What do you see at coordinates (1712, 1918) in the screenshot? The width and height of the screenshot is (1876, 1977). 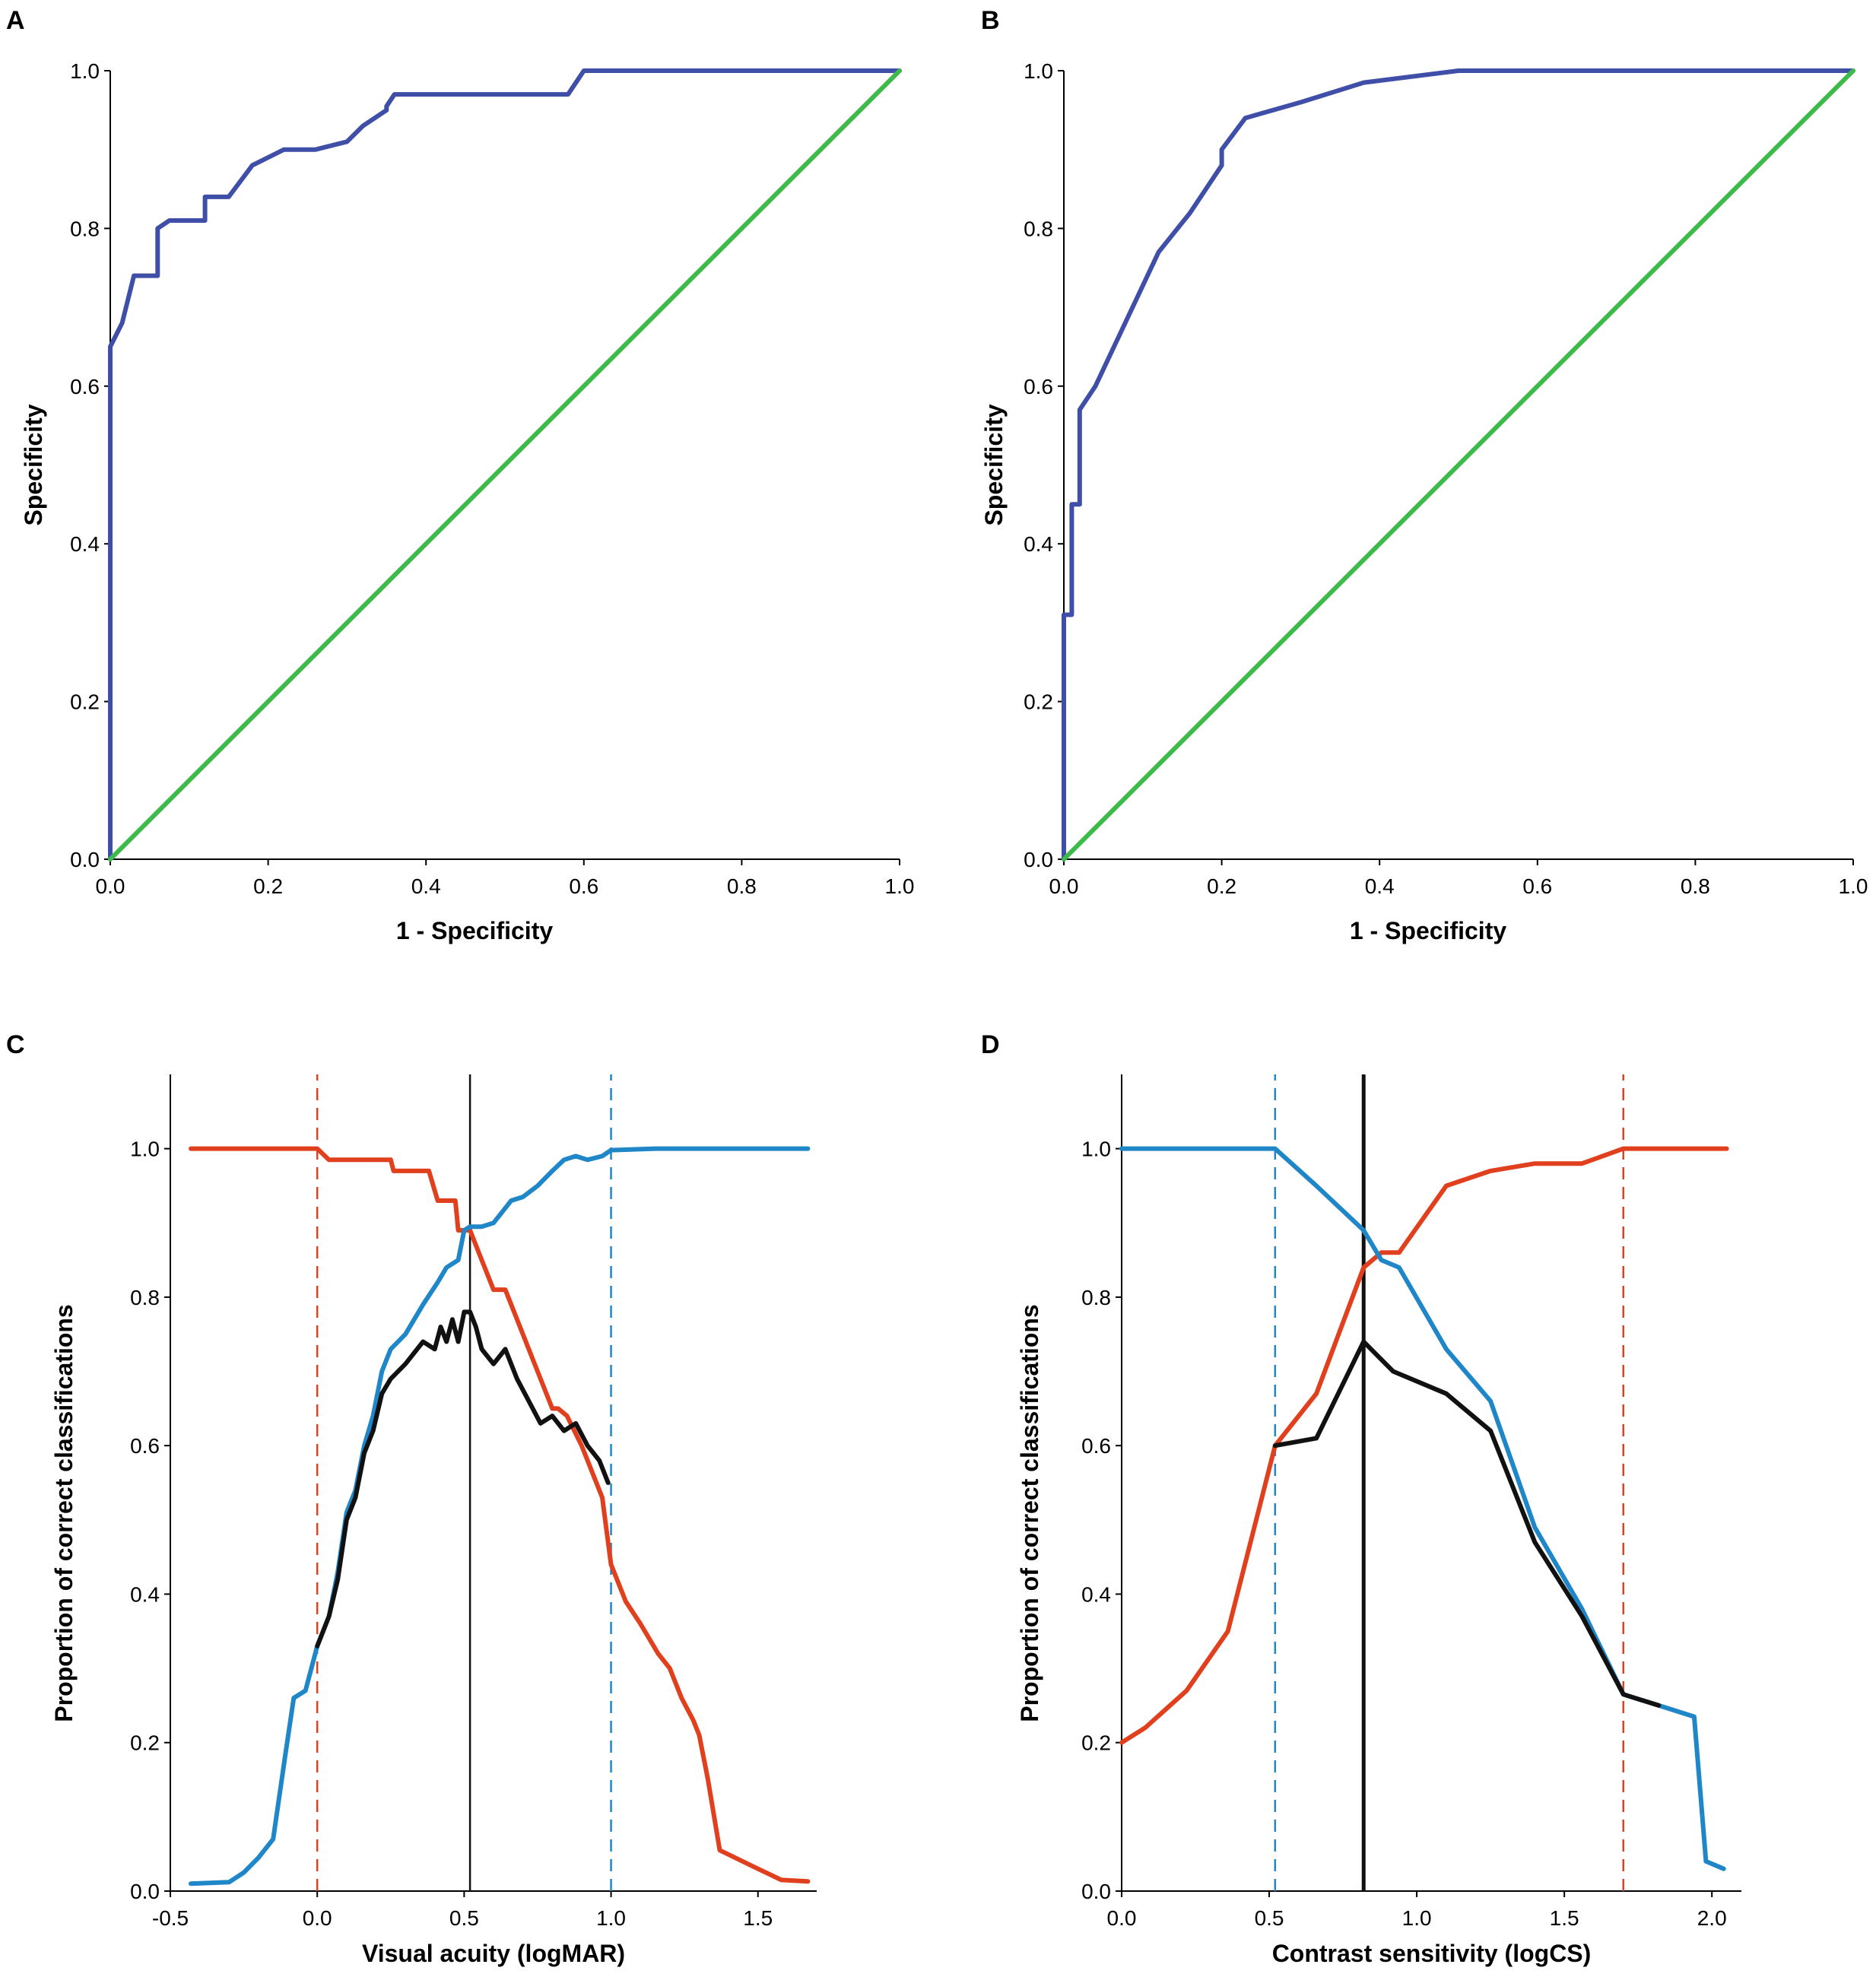 I see `x-tick-label: 2.0` at bounding box center [1712, 1918].